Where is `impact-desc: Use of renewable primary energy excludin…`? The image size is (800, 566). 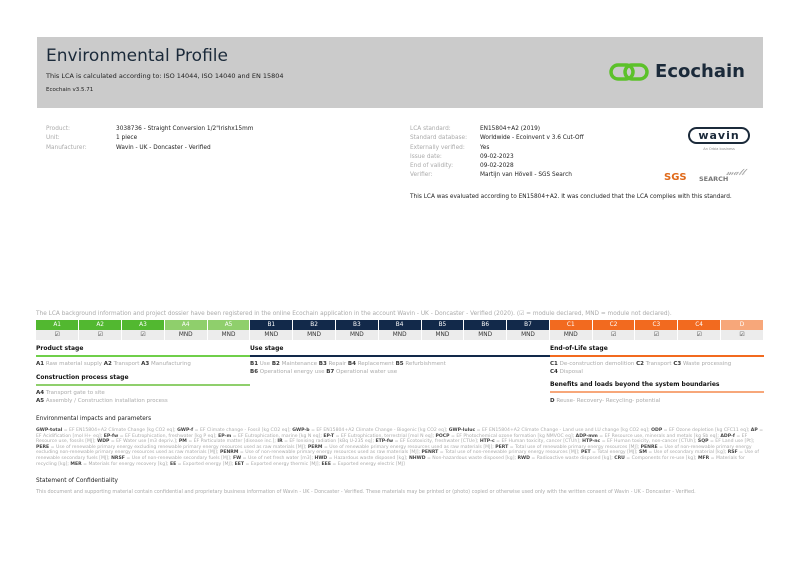 impact-desc: Use of renewable primary energy excludin… is located at coordinates (180, 447).